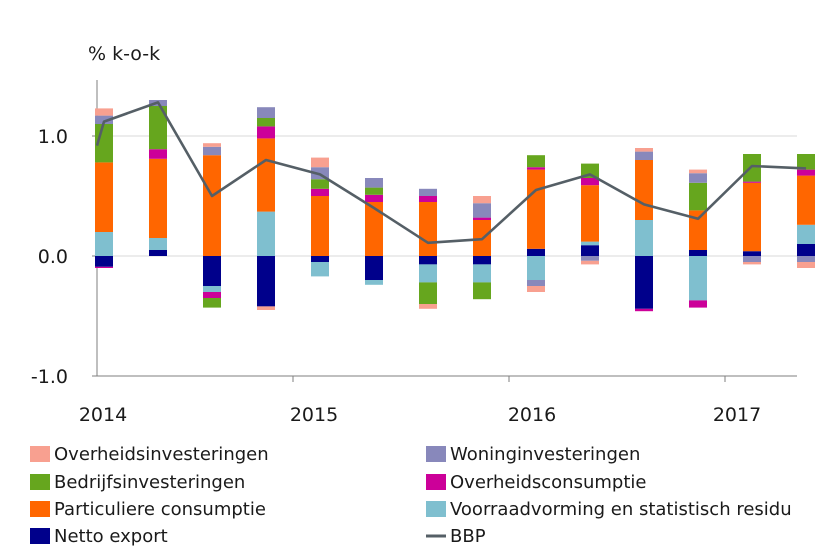  What do you see at coordinates (428, 229) in the screenshot?
I see `bar-segment-particuliere-consumptie-2015q3` at bounding box center [428, 229].